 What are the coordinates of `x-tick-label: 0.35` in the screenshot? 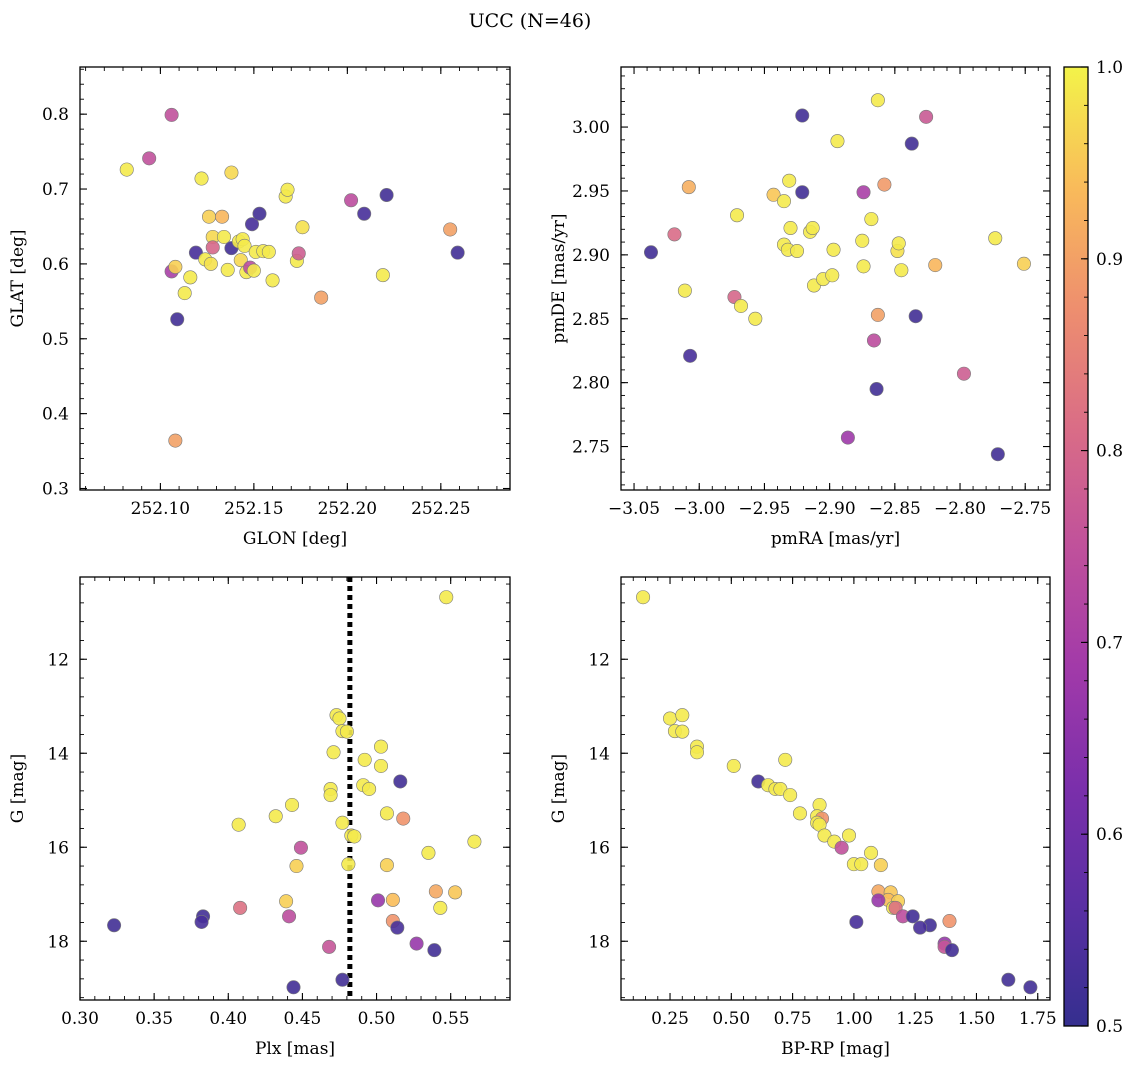 It's located at (154, 1019).